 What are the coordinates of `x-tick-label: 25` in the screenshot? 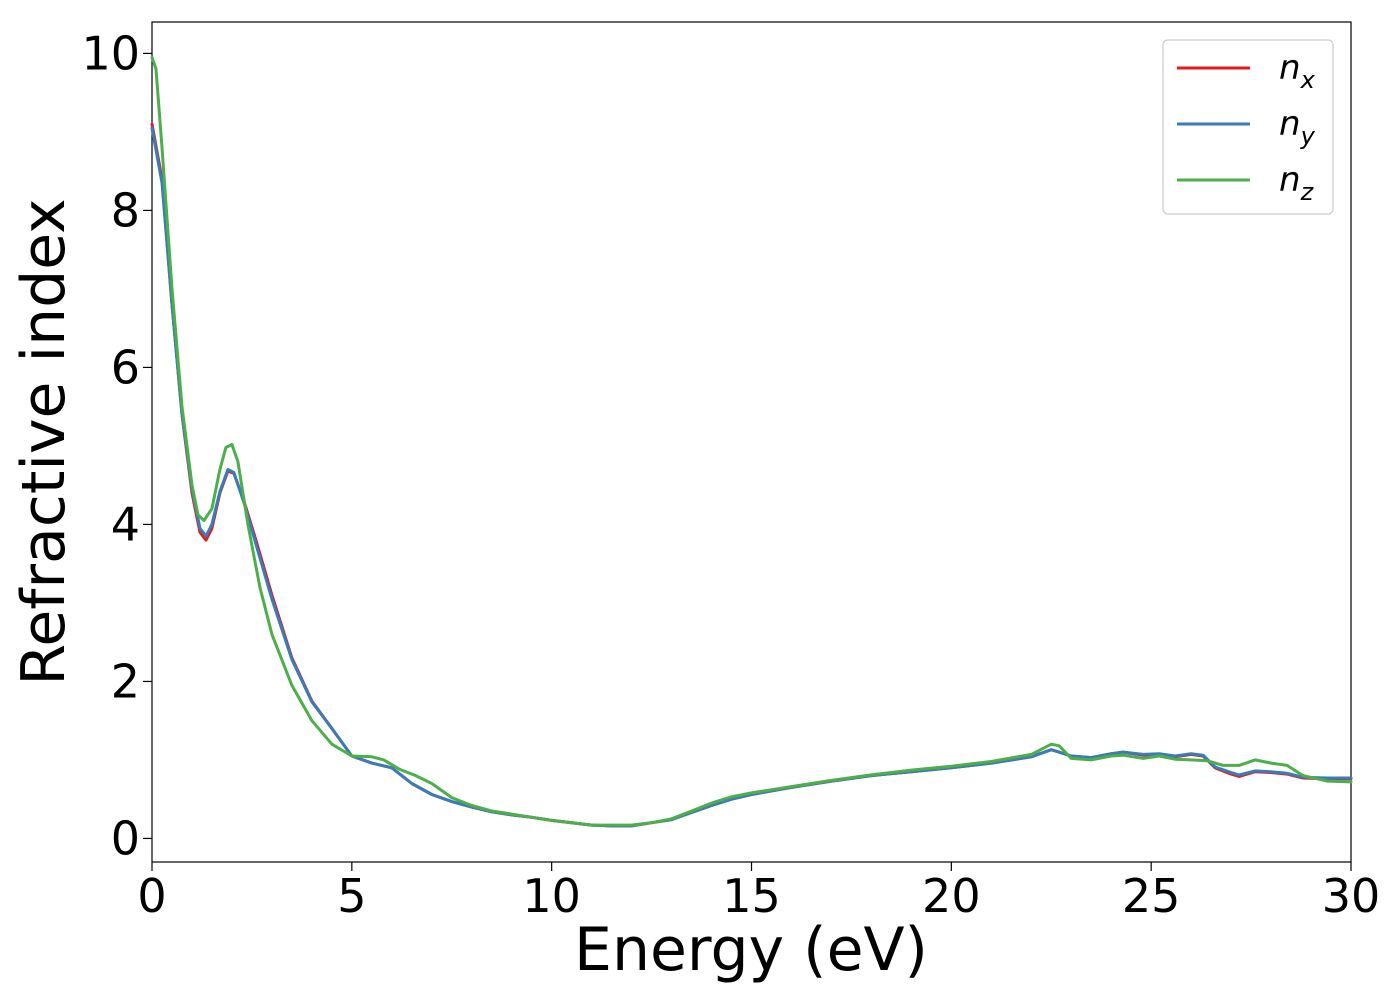 It's located at (1151, 896).